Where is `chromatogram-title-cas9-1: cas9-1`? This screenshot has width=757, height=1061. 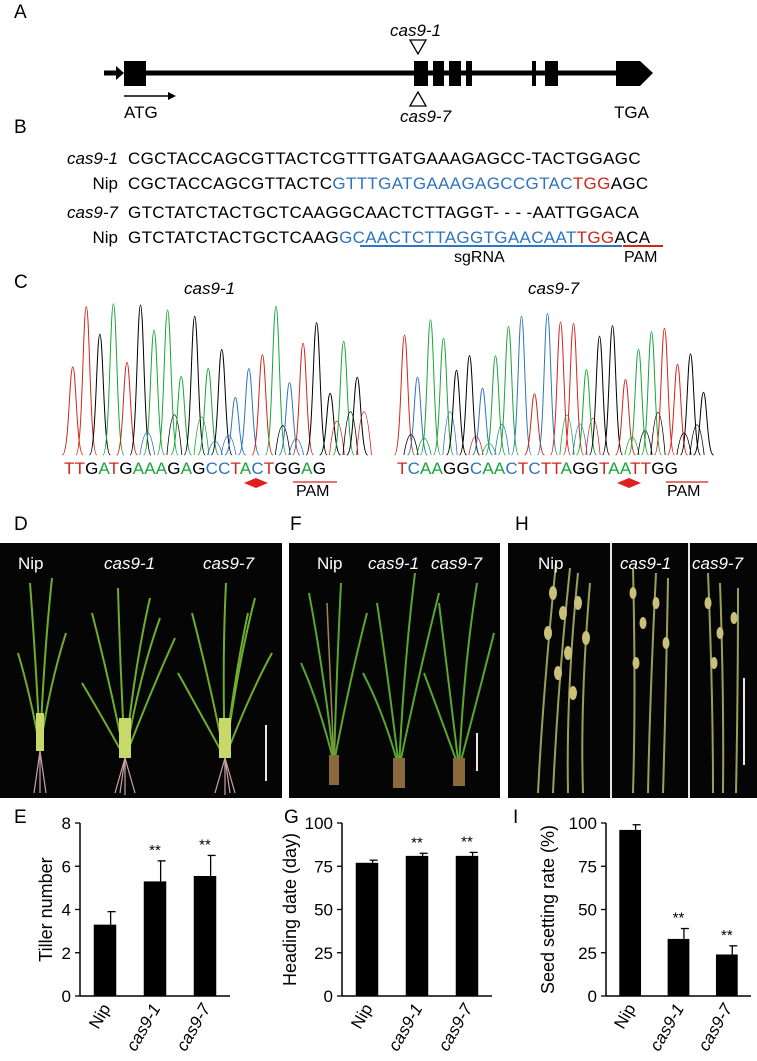
chromatogram-title-cas9-1: cas9-1 is located at coordinates (210, 288).